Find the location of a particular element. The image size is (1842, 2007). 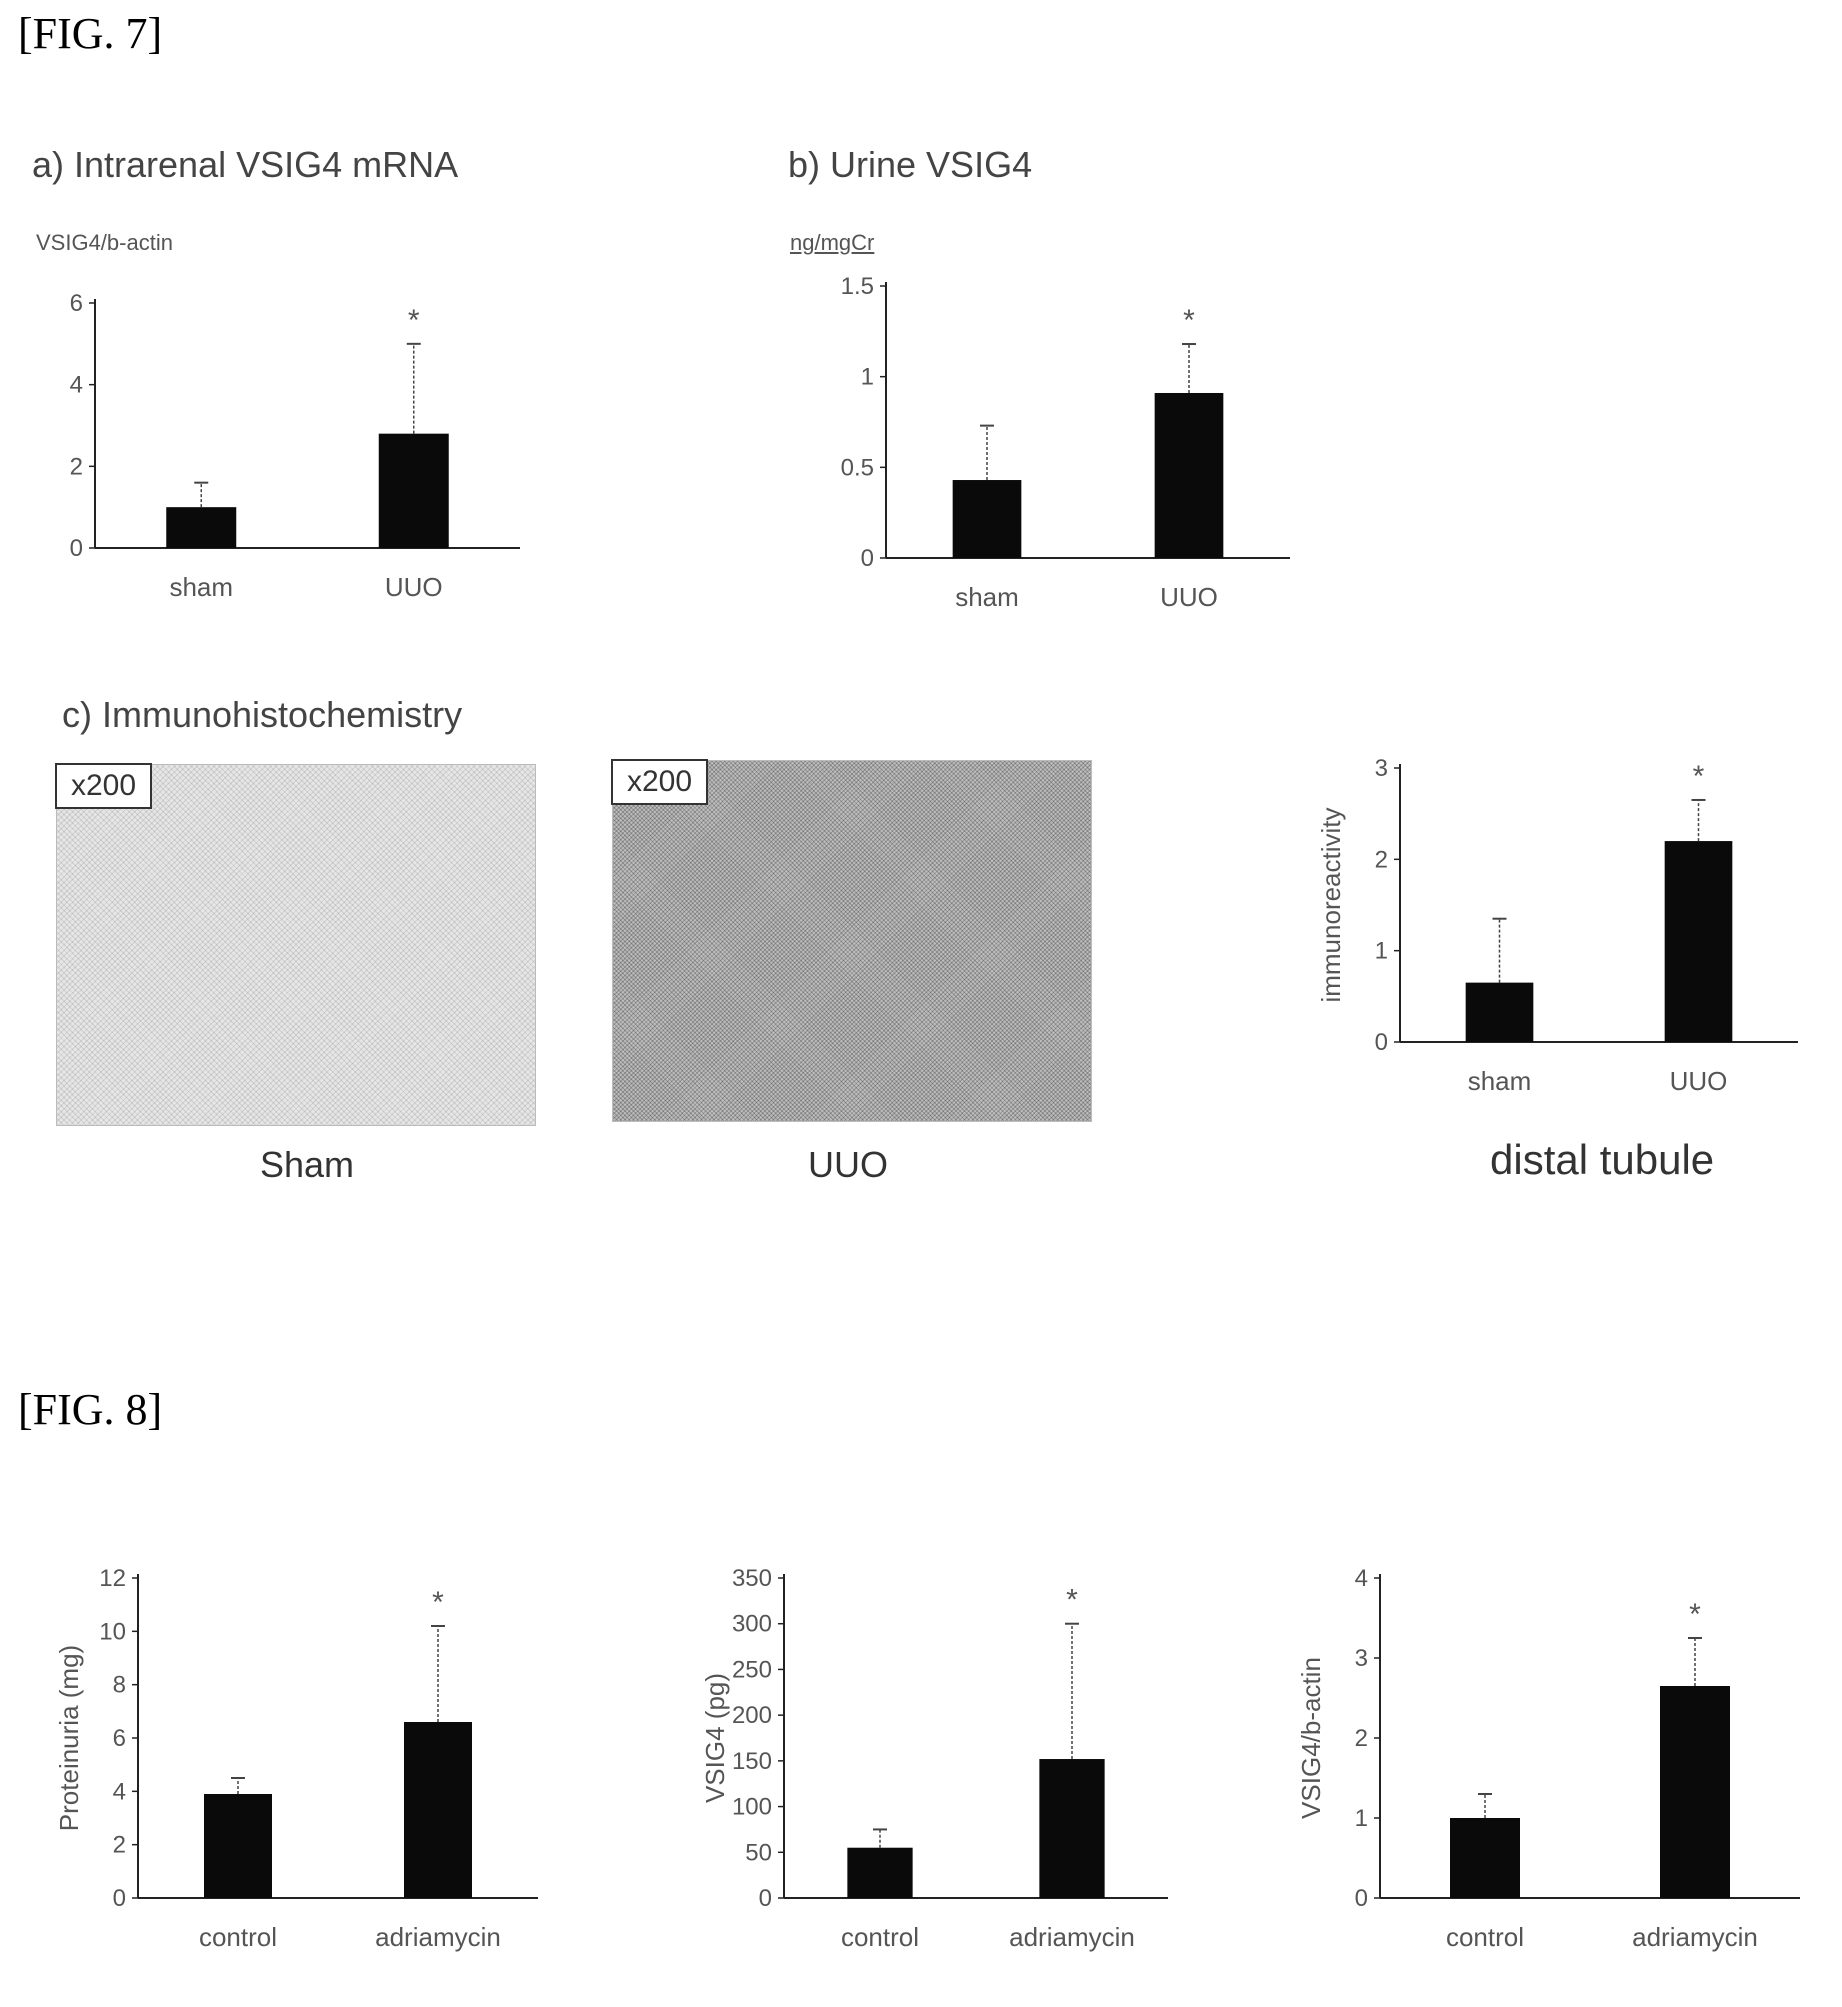

figure-7-label: [FIG. 7] is located at coordinates (90, 33).